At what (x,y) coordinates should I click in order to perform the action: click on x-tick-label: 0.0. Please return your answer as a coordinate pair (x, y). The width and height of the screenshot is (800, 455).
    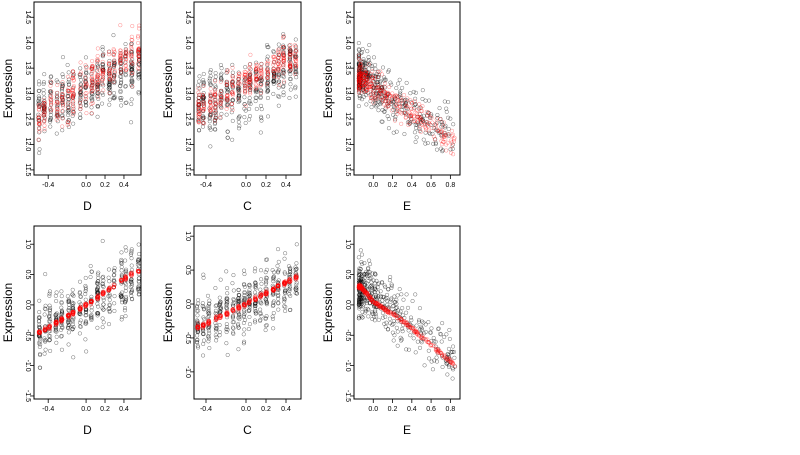
    Looking at the image, I should click on (246, 185).